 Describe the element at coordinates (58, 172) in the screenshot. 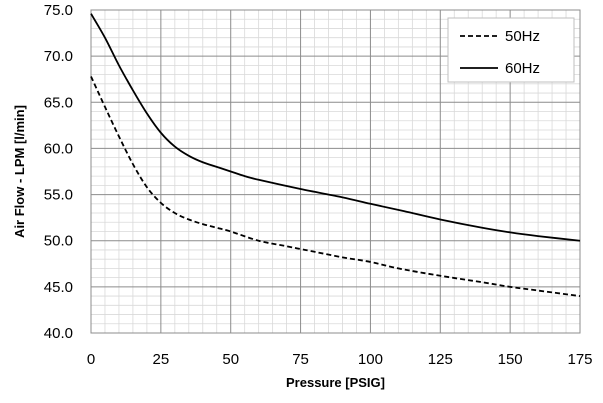

I see `y-axis-tick-labels: 40.0 45.0 50.0 55.0 60.0 65.0 70.0 75.0` at that location.